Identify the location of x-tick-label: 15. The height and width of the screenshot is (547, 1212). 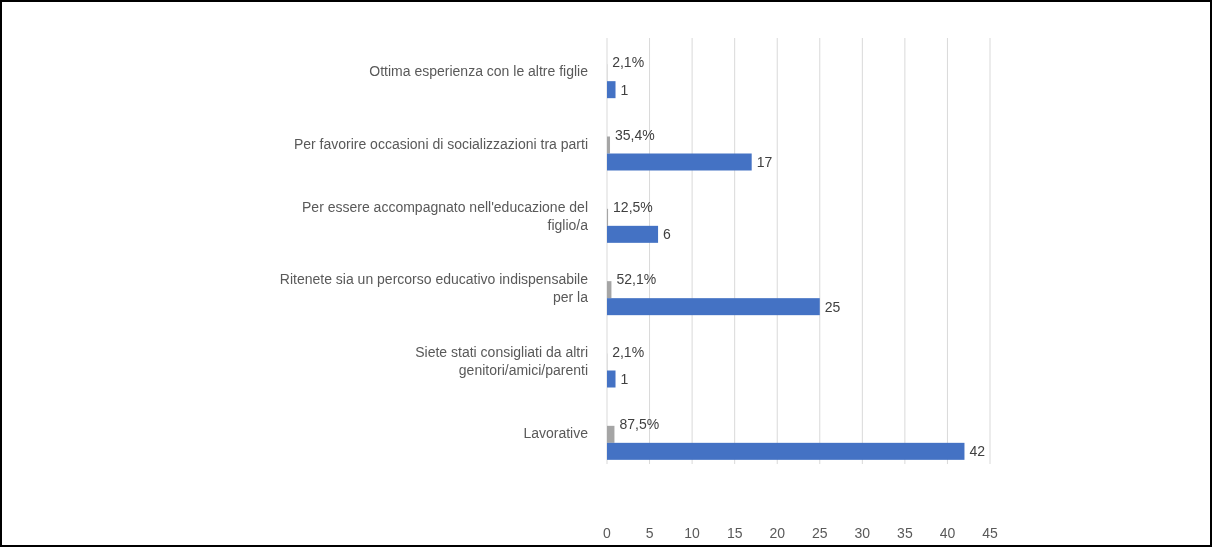
(734, 533).